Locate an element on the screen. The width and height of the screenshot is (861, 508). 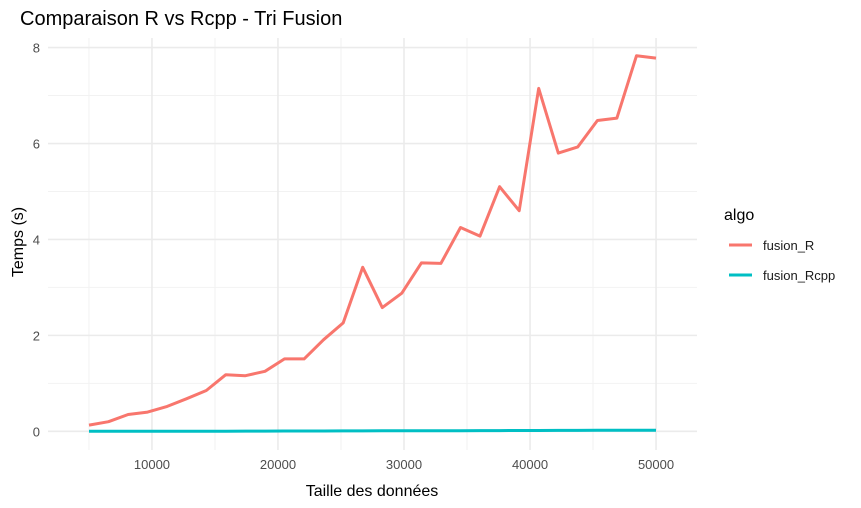
y-axis-tick-labels: 0 2 4 6 8 is located at coordinates (36, 240).